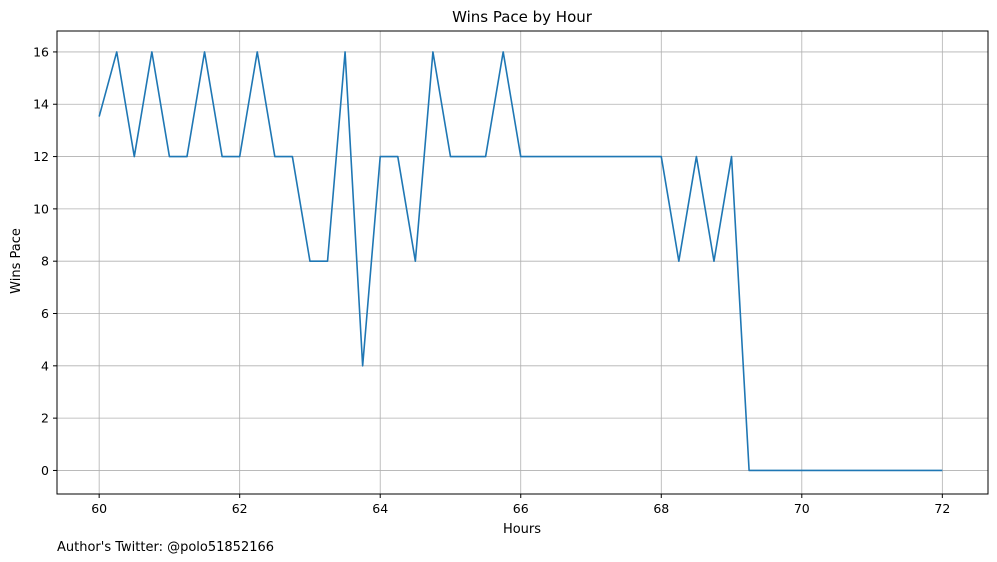 The image size is (997, 562). I want to click on x-tick-label: 70, so click(802, 508).